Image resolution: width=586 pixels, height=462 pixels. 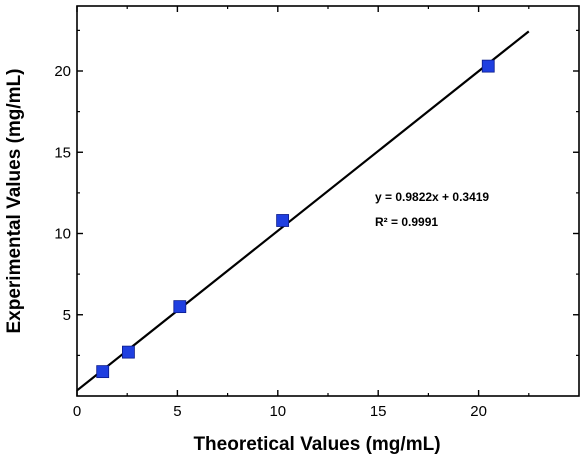 I want to click on x-tick-label: 15, so click(x=378, y=411).